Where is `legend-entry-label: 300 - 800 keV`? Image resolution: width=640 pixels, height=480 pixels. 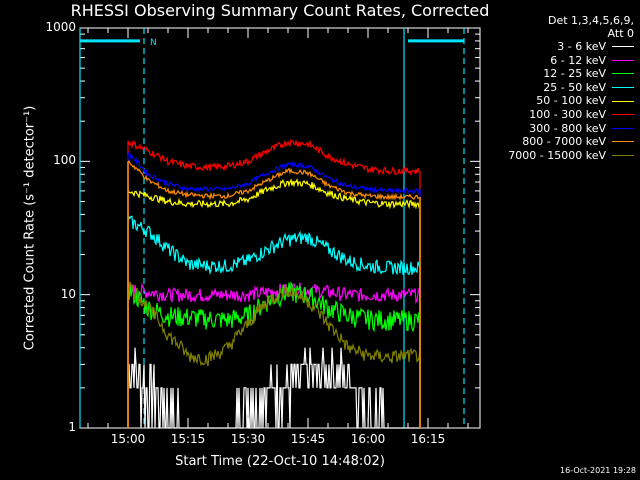 legend-entry-label: 300 - 800 keV is located at coordinates (567, 128).